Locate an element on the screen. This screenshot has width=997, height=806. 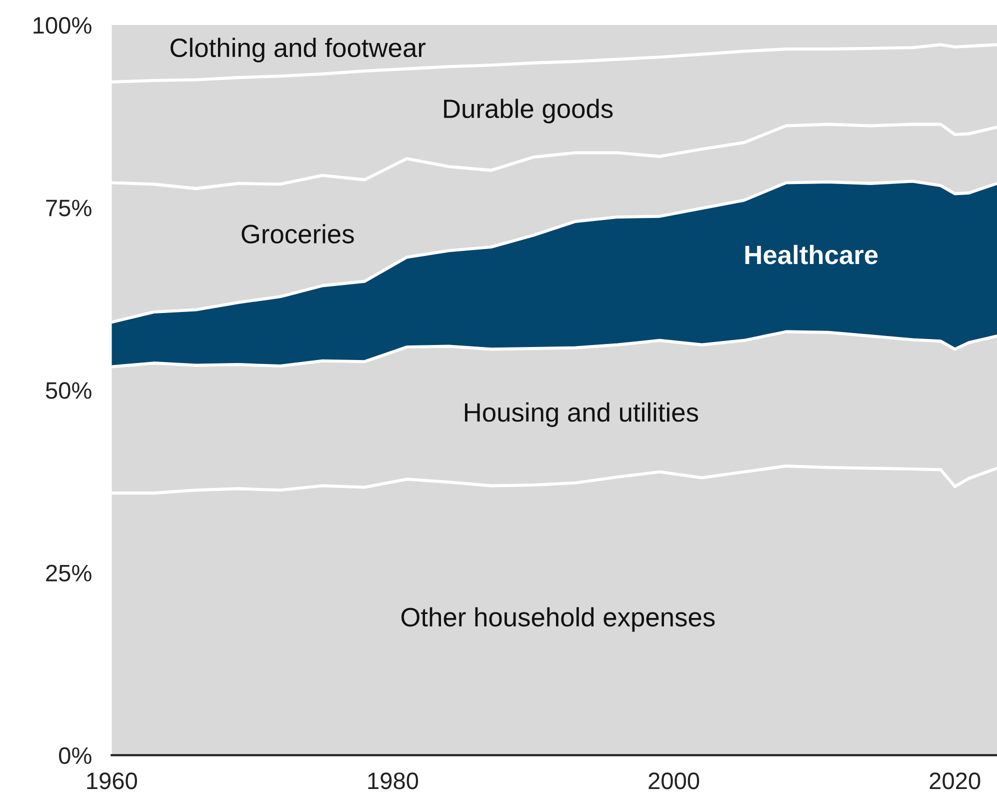
y-tick-label: 0% is located at coordinates (75, 755).